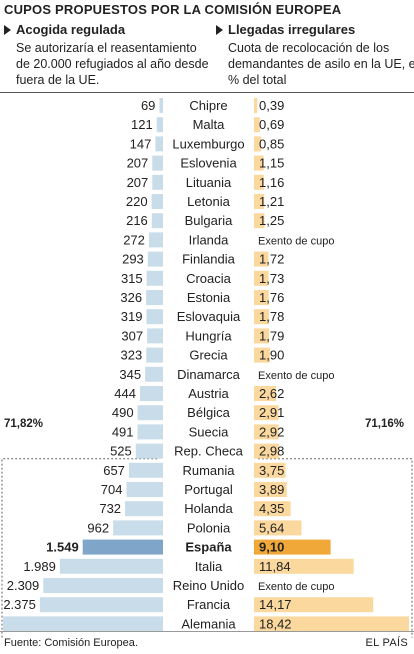 The image size is (414, 654). What do you see at coordinates (271, 316) in the screenshot?
I see `right-value-label: 1,78` at bounding box center [271, 316].